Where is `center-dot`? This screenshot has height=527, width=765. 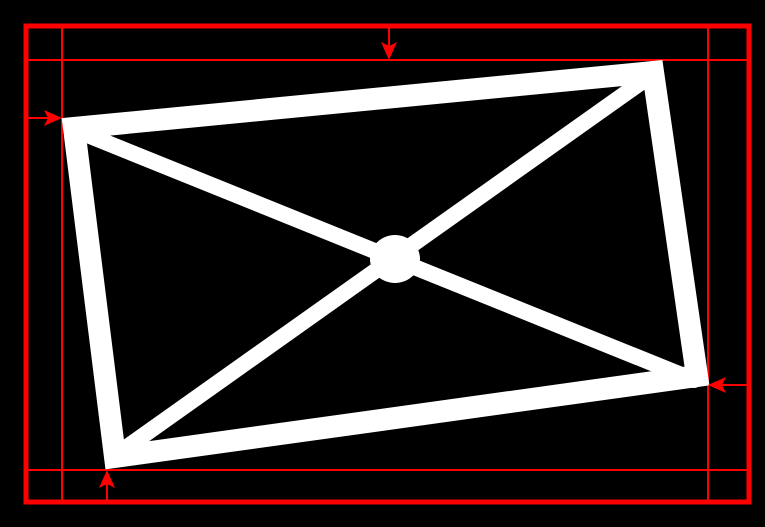
center-dot is located at coordinates (395, 259).